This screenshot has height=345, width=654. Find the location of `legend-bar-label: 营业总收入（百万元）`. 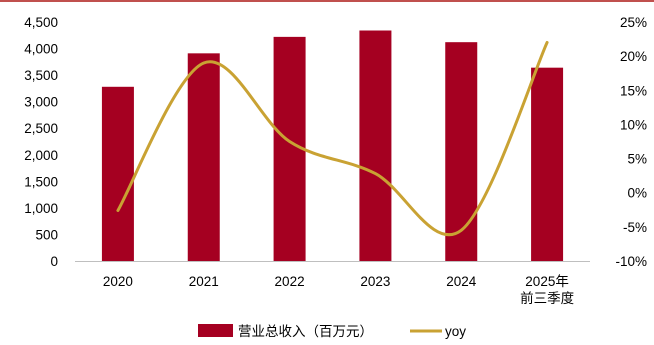

legend-bar-label: 营业总收入（百万元） is located at coordinates (305, 331).